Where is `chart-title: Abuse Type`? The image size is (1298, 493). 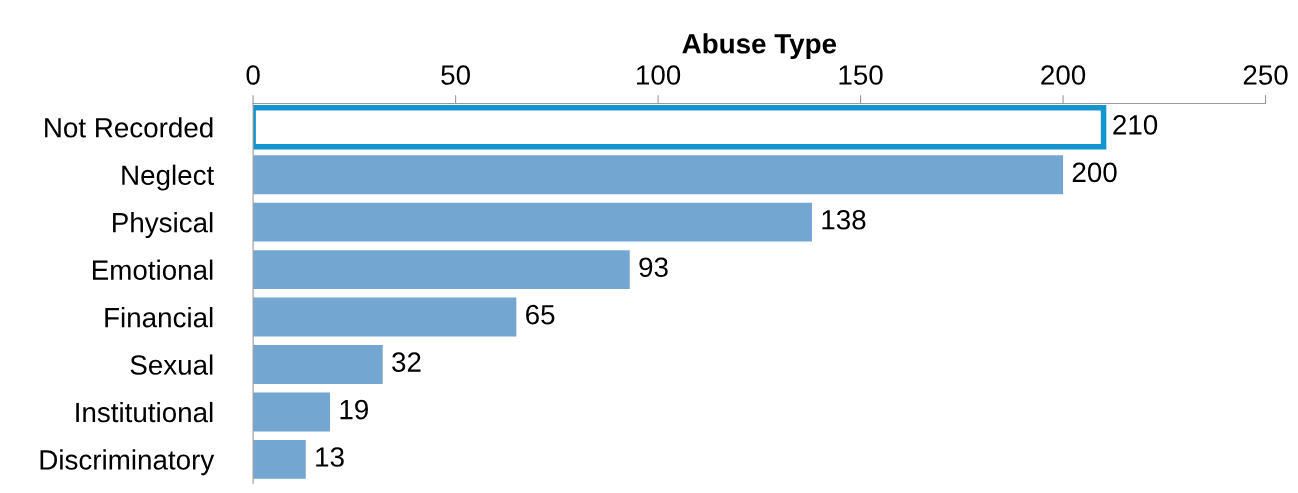 chart-title: Abuse Type is located at coordinates (759, 46).